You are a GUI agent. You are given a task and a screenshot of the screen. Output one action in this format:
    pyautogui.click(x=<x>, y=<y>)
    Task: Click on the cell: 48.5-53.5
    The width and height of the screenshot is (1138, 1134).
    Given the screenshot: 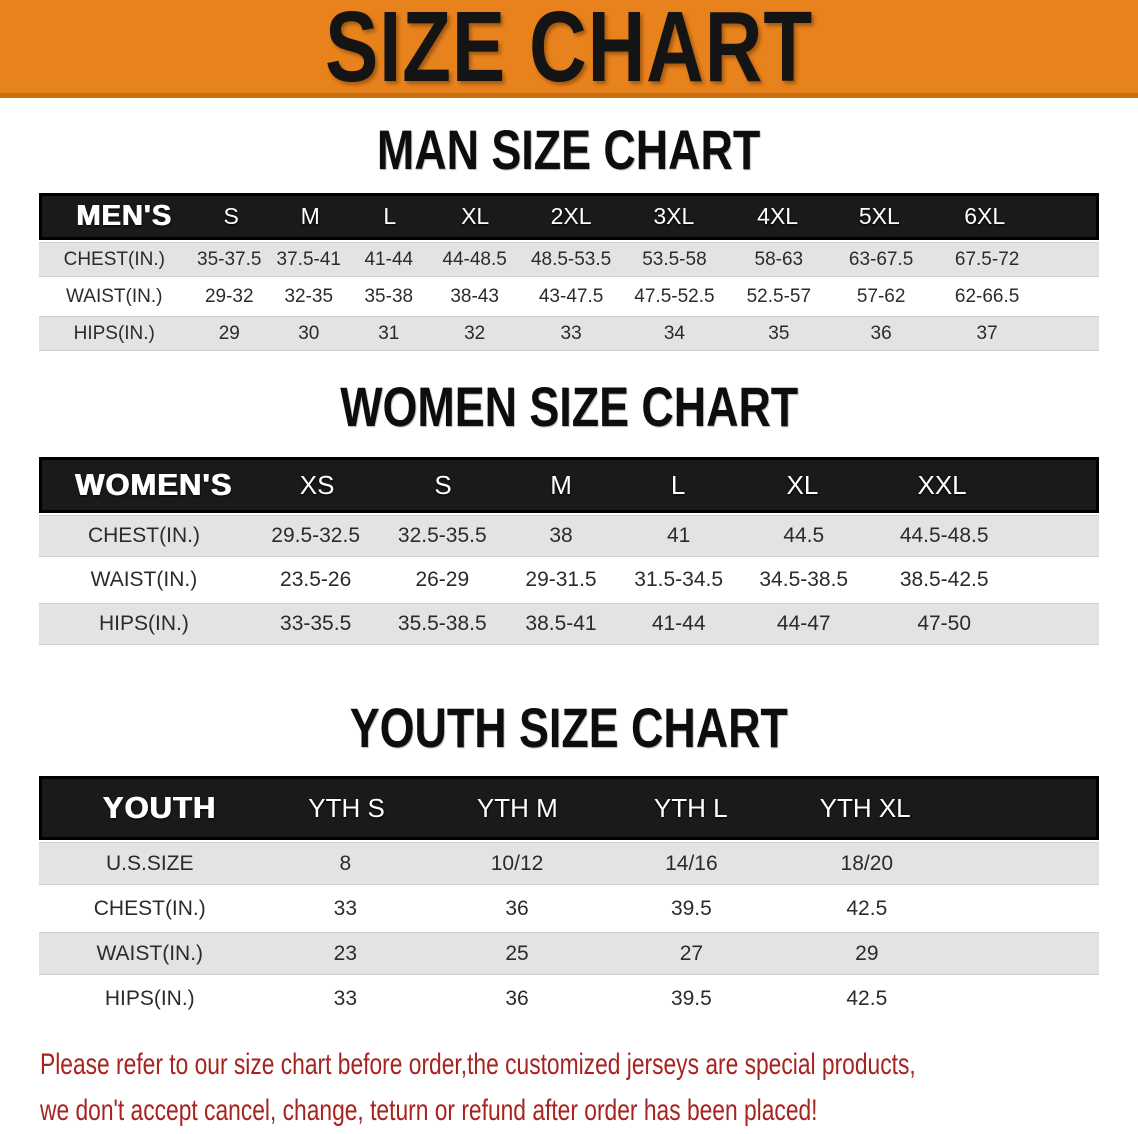 What is the action you would take?
    pyautogui.click(x=571, y=259)
    